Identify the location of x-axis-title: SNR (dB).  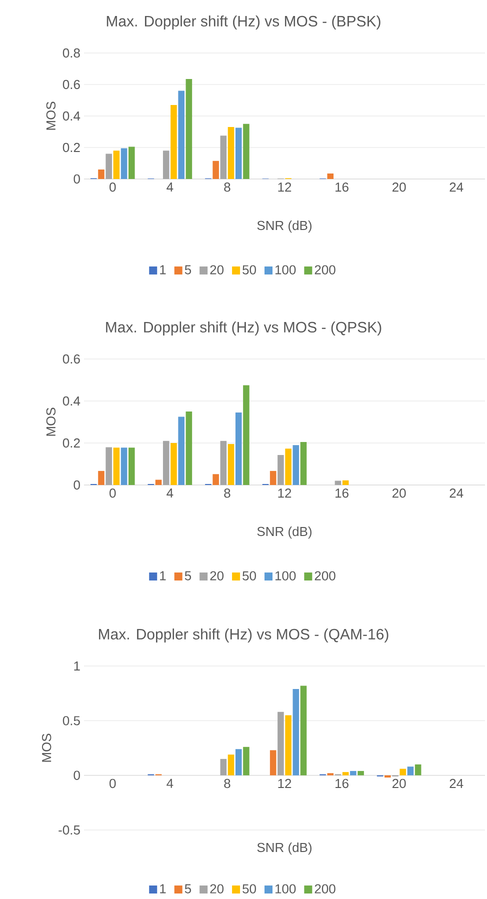
(284, 848).